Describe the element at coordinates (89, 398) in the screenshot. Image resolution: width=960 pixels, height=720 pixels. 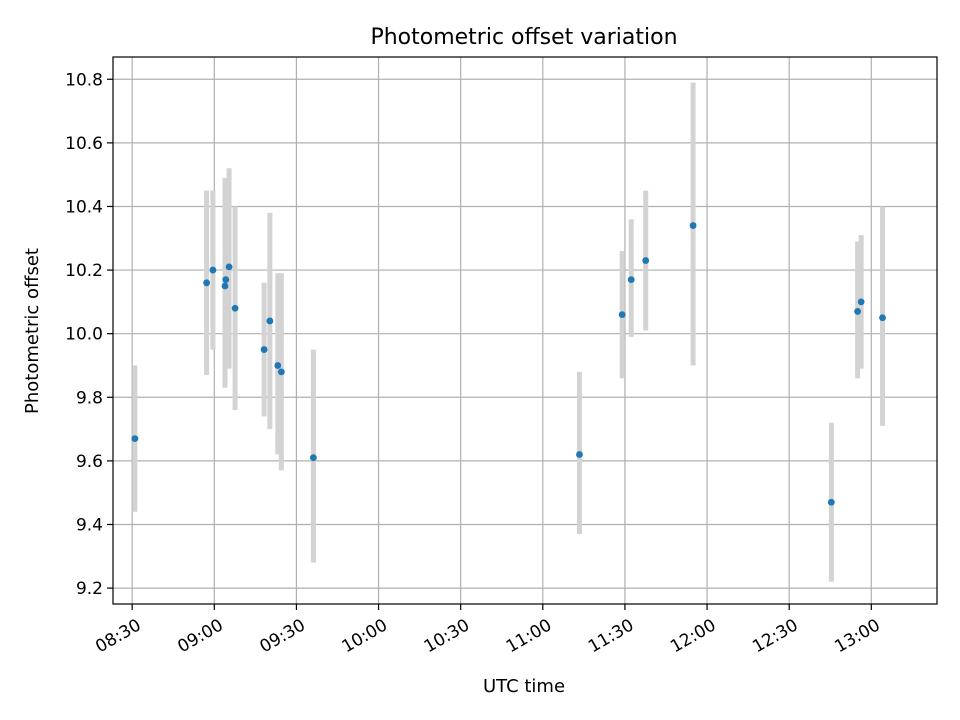
I see `y-tick-label: 9.8` at that location.